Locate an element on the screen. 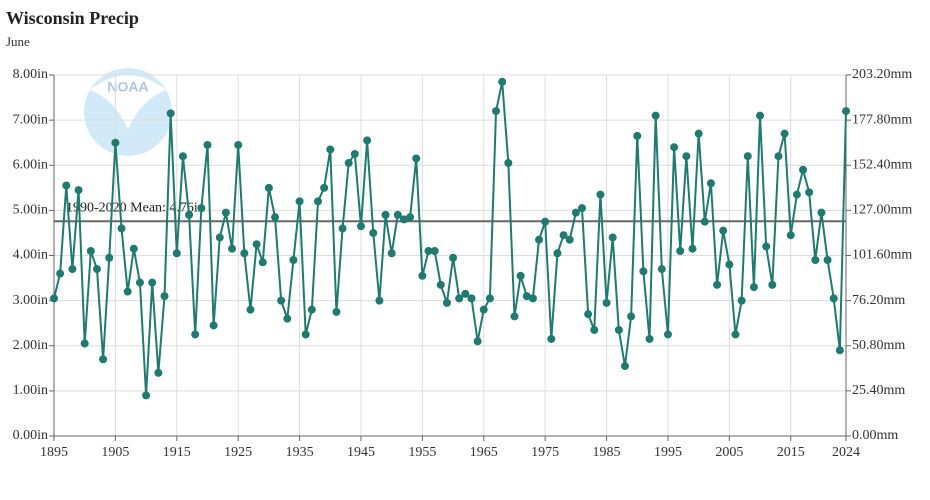 Image resolution: width=930 pixels, height=500 pixels. x-tick-label: 1895 is located at coordinates (54, 452).